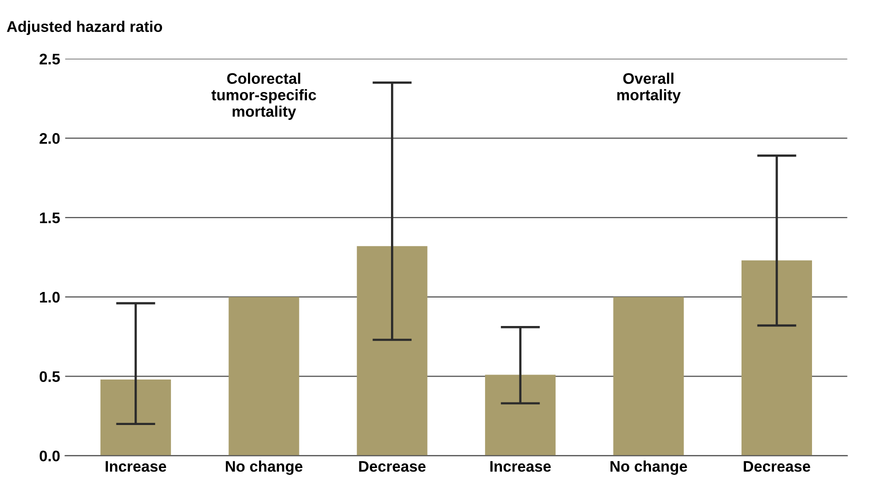 This screenshot has width=869, height=490. What do you see at coordinates (50, 376) in the screenshot?
I see `y-tick-label: 0.5` at bounding box center [50, 376].